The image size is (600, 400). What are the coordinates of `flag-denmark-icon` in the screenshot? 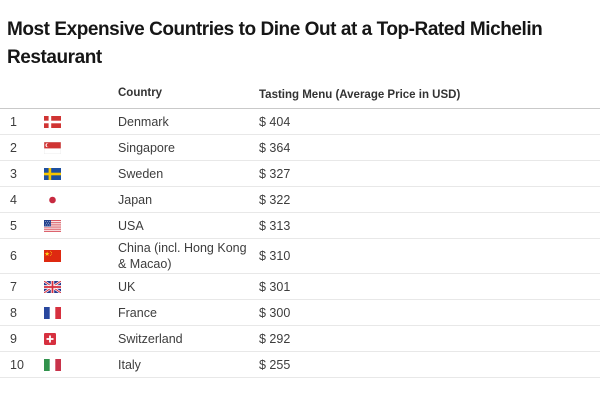 It's located at (52, 121).